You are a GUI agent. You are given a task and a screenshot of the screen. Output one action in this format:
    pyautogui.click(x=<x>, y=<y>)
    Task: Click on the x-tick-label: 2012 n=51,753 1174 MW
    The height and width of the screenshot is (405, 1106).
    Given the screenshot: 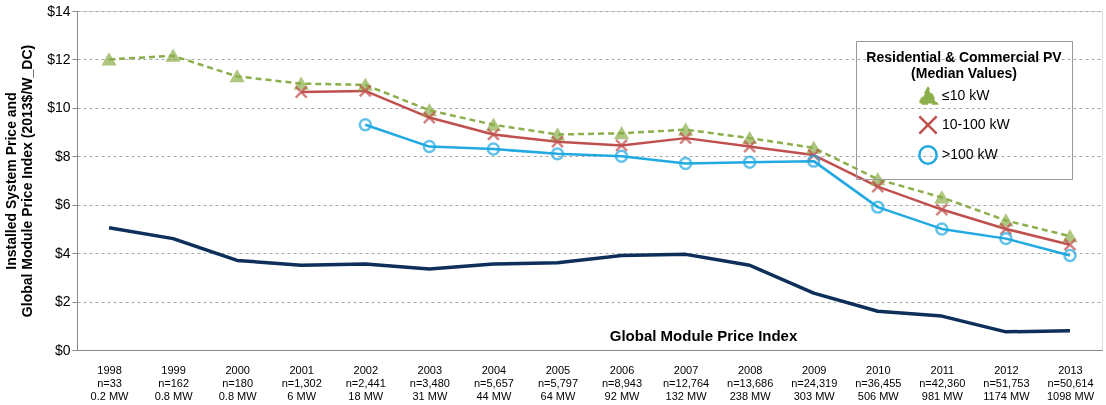 What is the action you would take?
    pyautogui.click(x=1007, y=382)
    